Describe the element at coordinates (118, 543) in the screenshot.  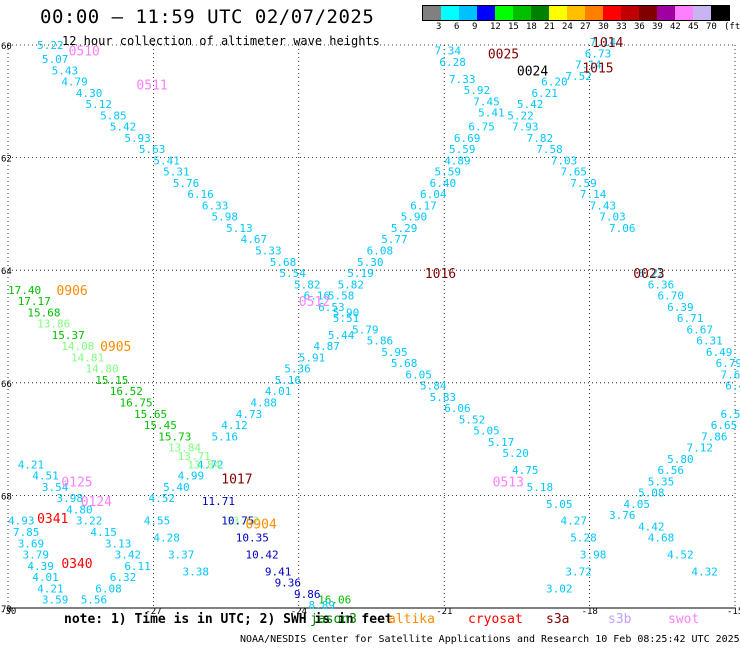
I see `wave-height-value: 3.13` at that location.